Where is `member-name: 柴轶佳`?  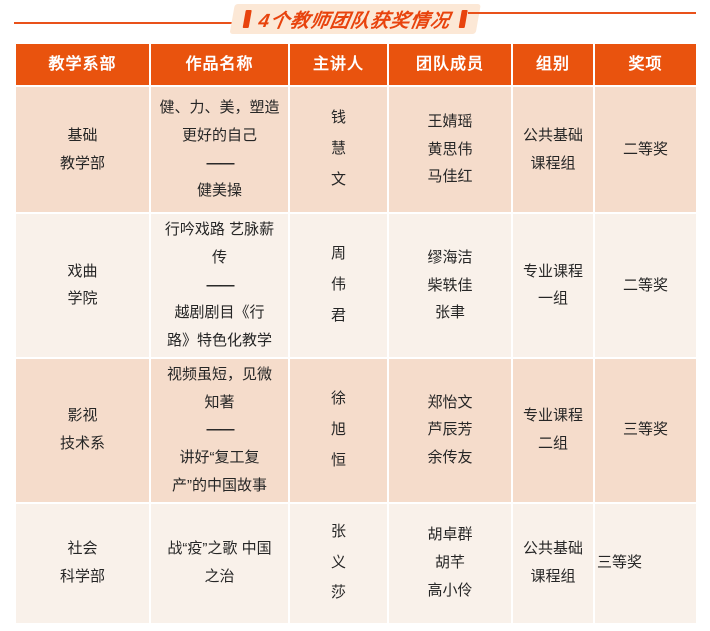 member-name: 柴轶佳 is located at coordinates (450, 285).